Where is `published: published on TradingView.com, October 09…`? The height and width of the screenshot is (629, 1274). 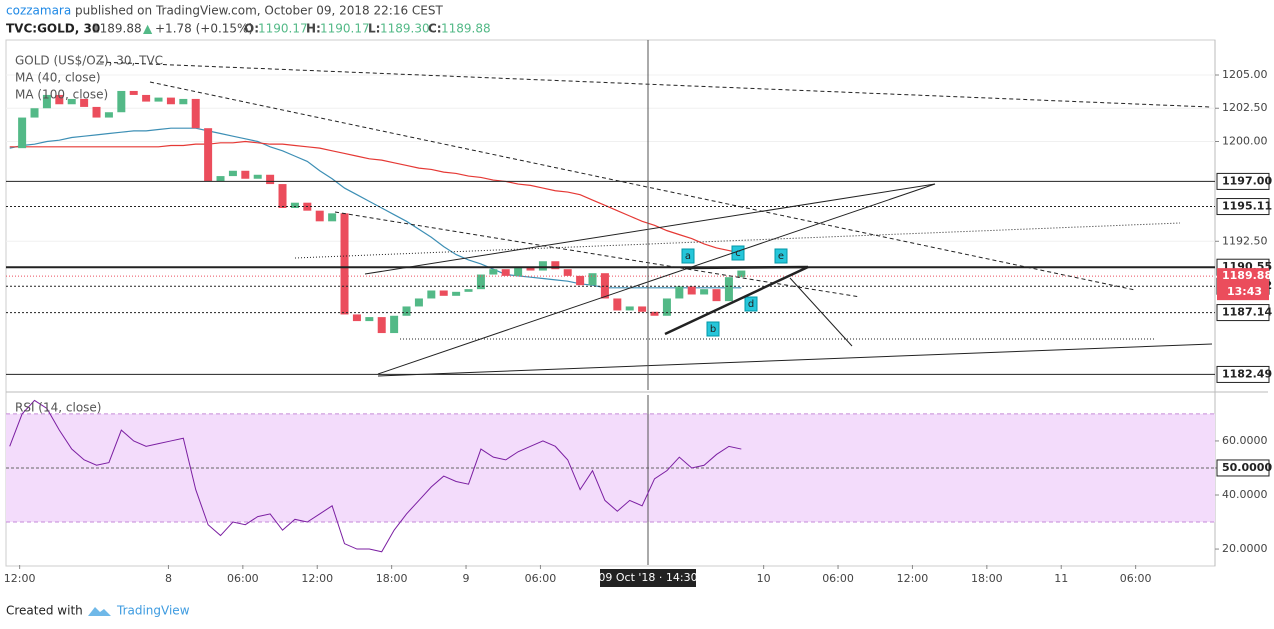 published: published on TradingView.com, October 09… is located at coordinates (259, 11).